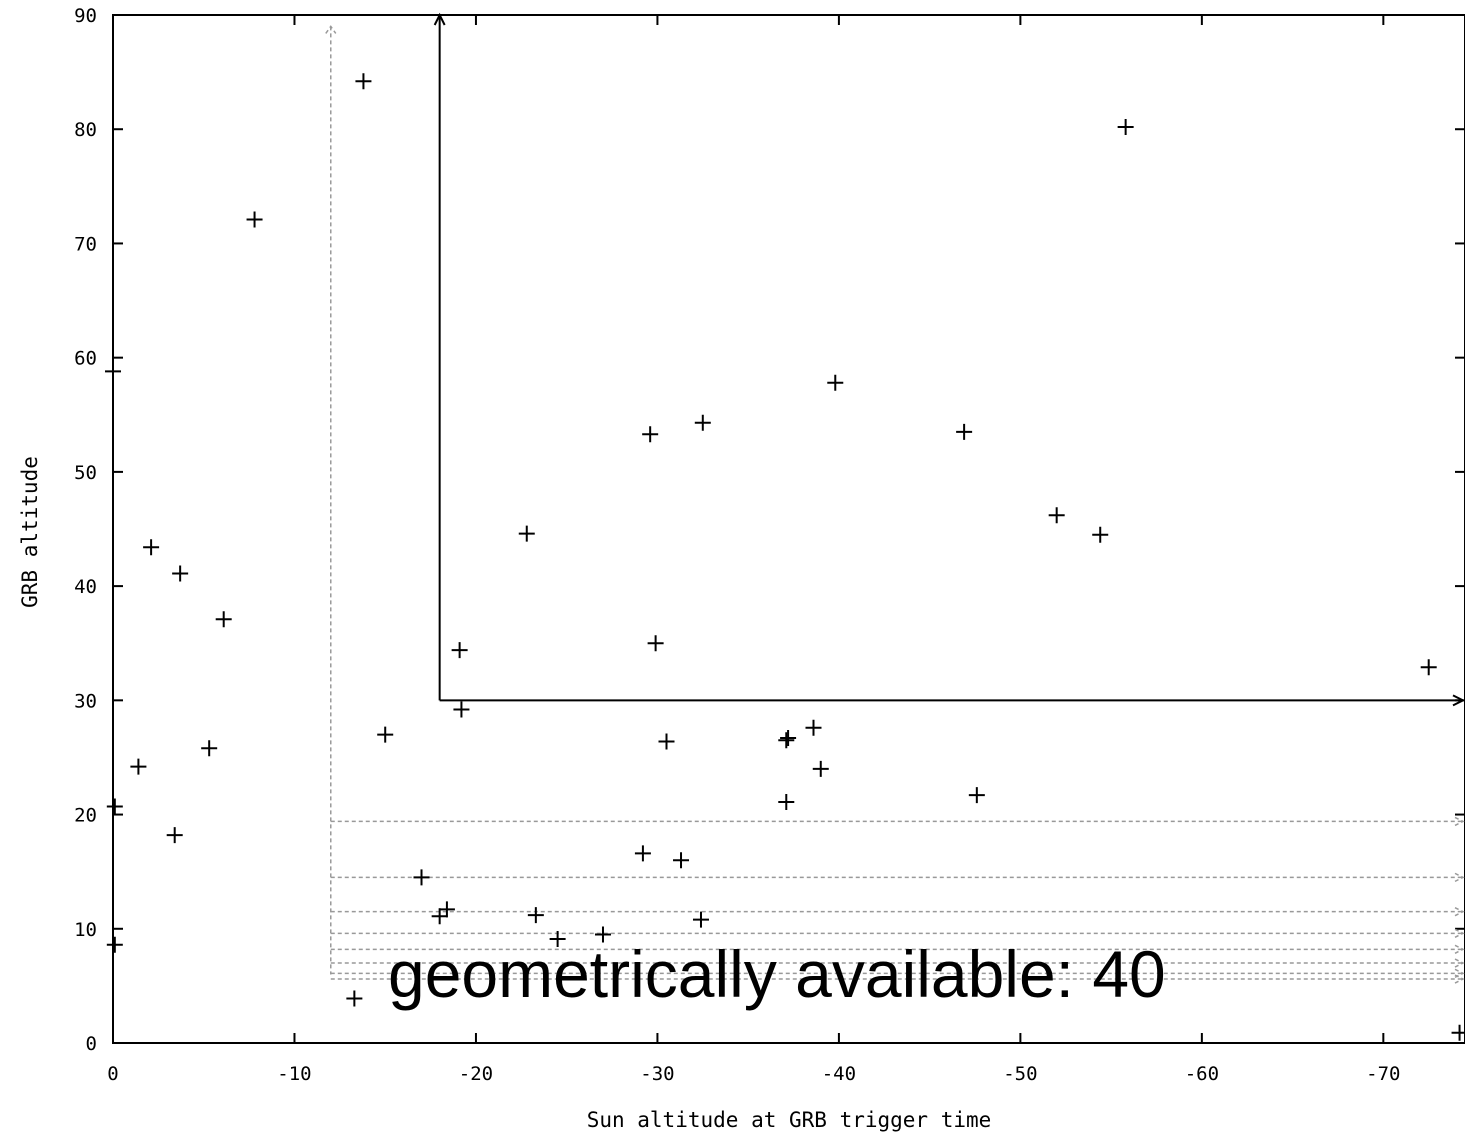 The width and height of the screenshot is (1465, 1135). What do you see at coordinates (30, 532) in the screenshot?
I see `y-axis-label: GRB altitude` at bounding box center [30, 532].